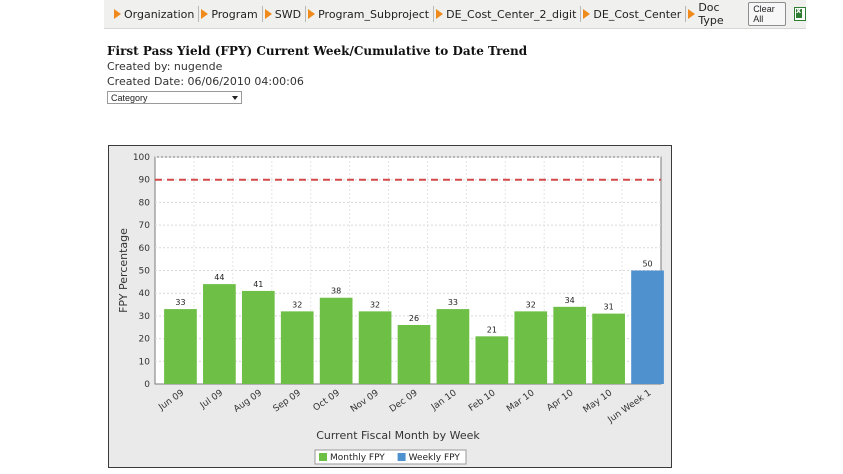 This screenshot has height=474, width=843. I want to click on x-tick-label: Jan 10, so click(444, 400).